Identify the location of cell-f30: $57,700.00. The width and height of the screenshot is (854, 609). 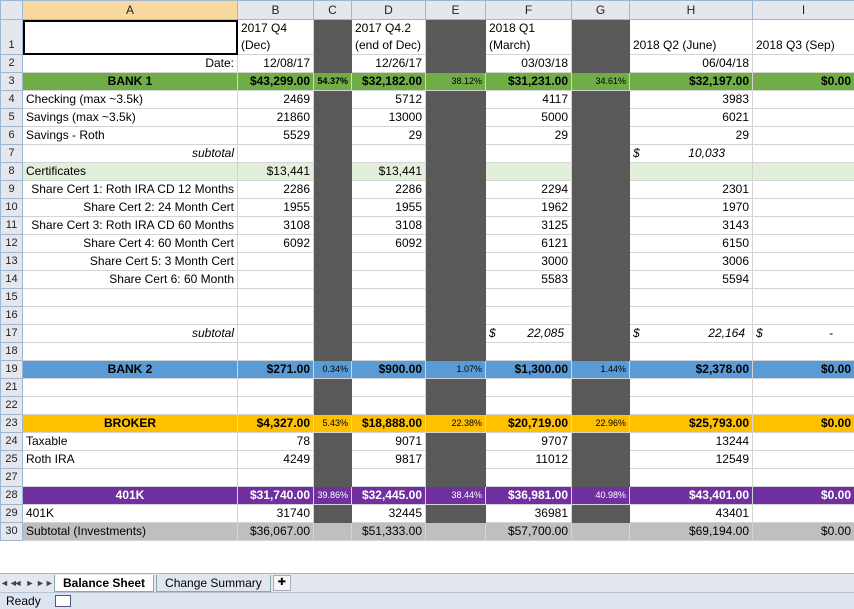
(529, 532).